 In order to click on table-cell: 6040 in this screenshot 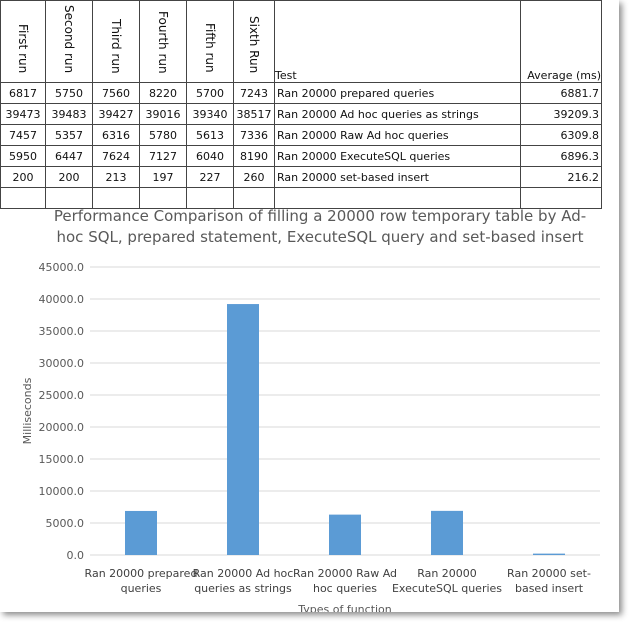, I will do `click(210, 156)`.